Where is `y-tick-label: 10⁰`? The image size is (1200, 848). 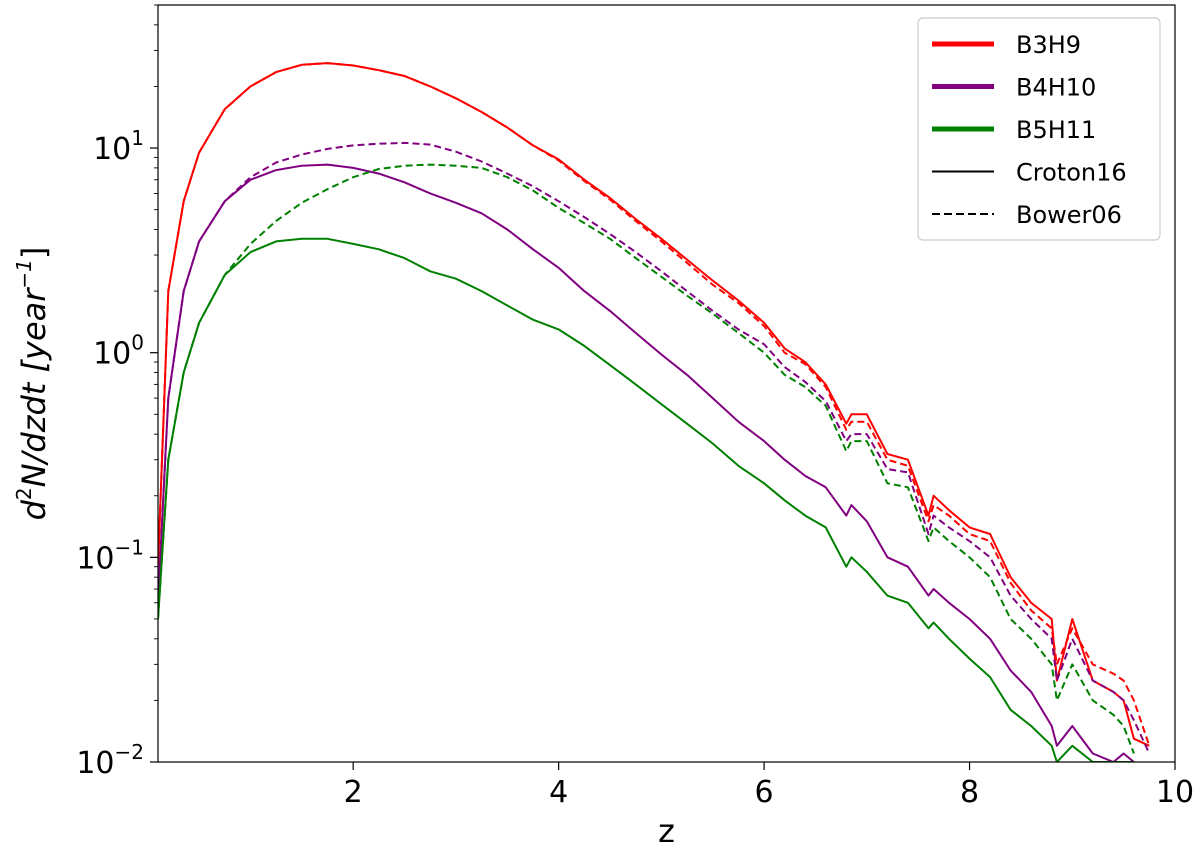
y-tick-label: 10⁰ is located at coordinates (118, 351).